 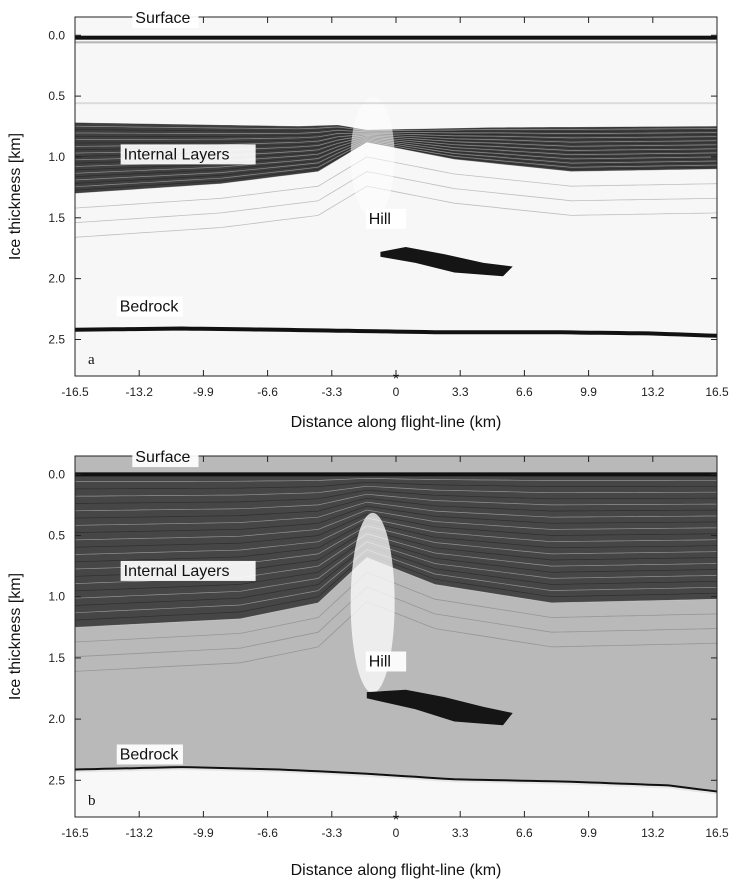 I want to click on y-tick-label: 1.5, so click(x=56, y=658).